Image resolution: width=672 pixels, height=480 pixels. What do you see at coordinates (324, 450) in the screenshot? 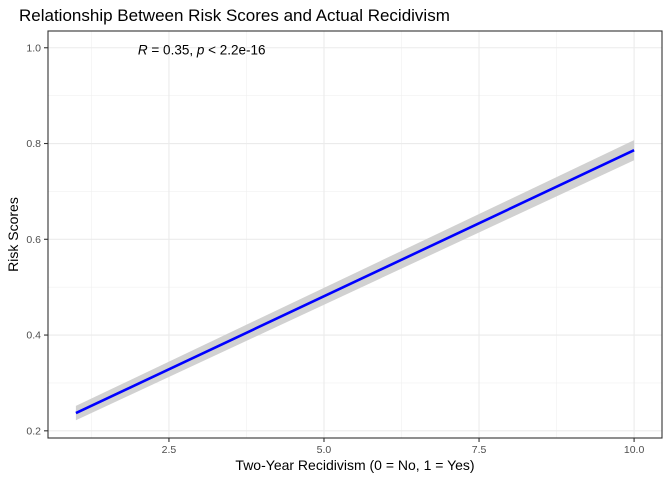
I see `x-tick-label: 5.0` at bounding box center [324, 450].